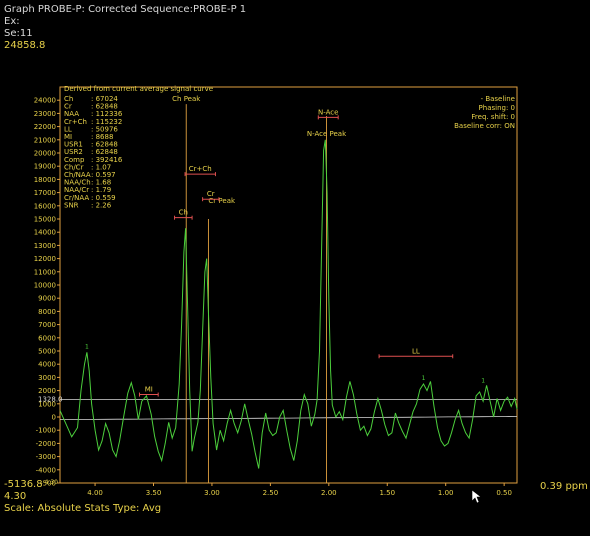 The image size is (590, 536). I want to click on y-tick-label: -1000, so click(46, 431).